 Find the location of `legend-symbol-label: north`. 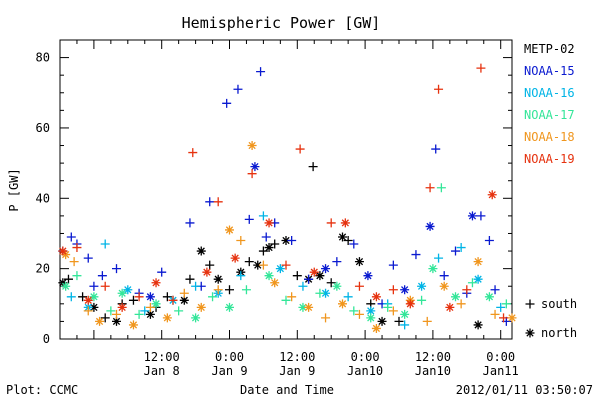

legend-symbol-label: north is located at coordinates (559, 333).